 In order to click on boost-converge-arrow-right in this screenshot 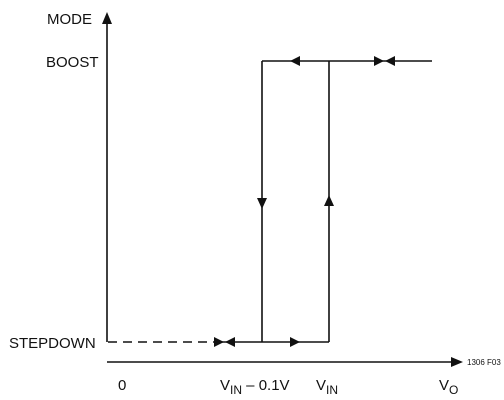, I will do `click(379, 61)`.